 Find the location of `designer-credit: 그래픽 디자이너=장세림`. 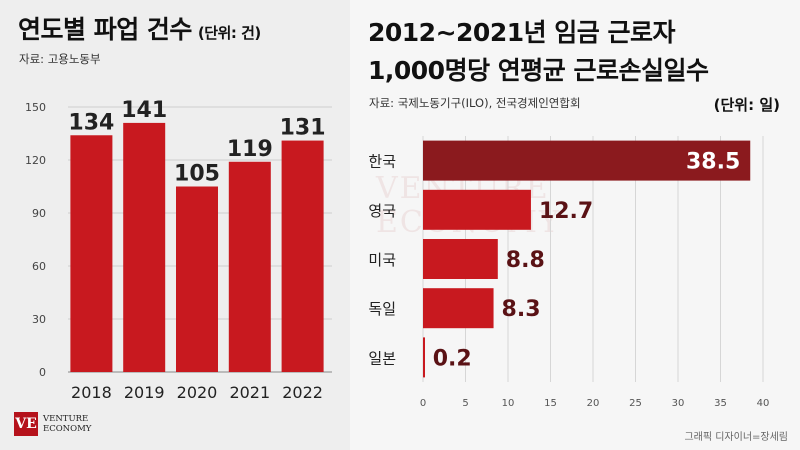

designer-credit: 그래픽 디자이너=장세림 is located at coordinates (736, 437).